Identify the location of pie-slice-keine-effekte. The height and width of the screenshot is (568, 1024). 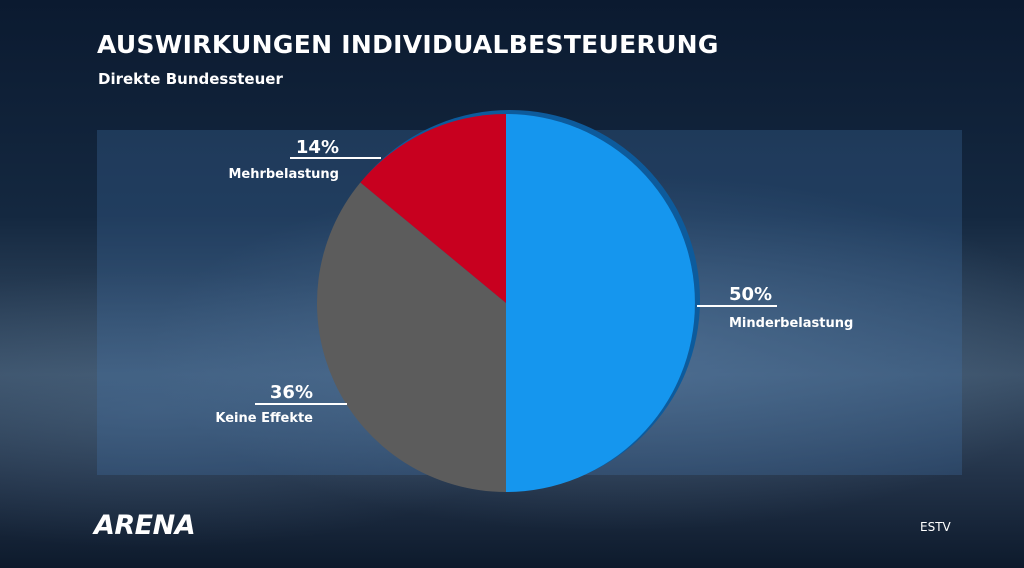
(411, 337).